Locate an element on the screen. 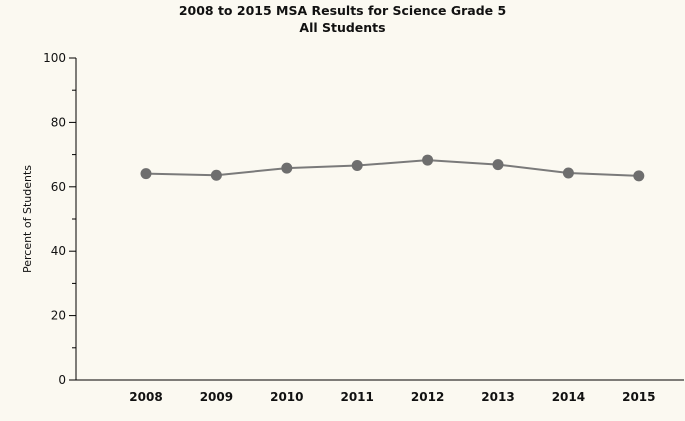 Image resolution: width=685 pixels, height=421 pixels. x-tick-label: 2009 is located at coordinates (216, 397).